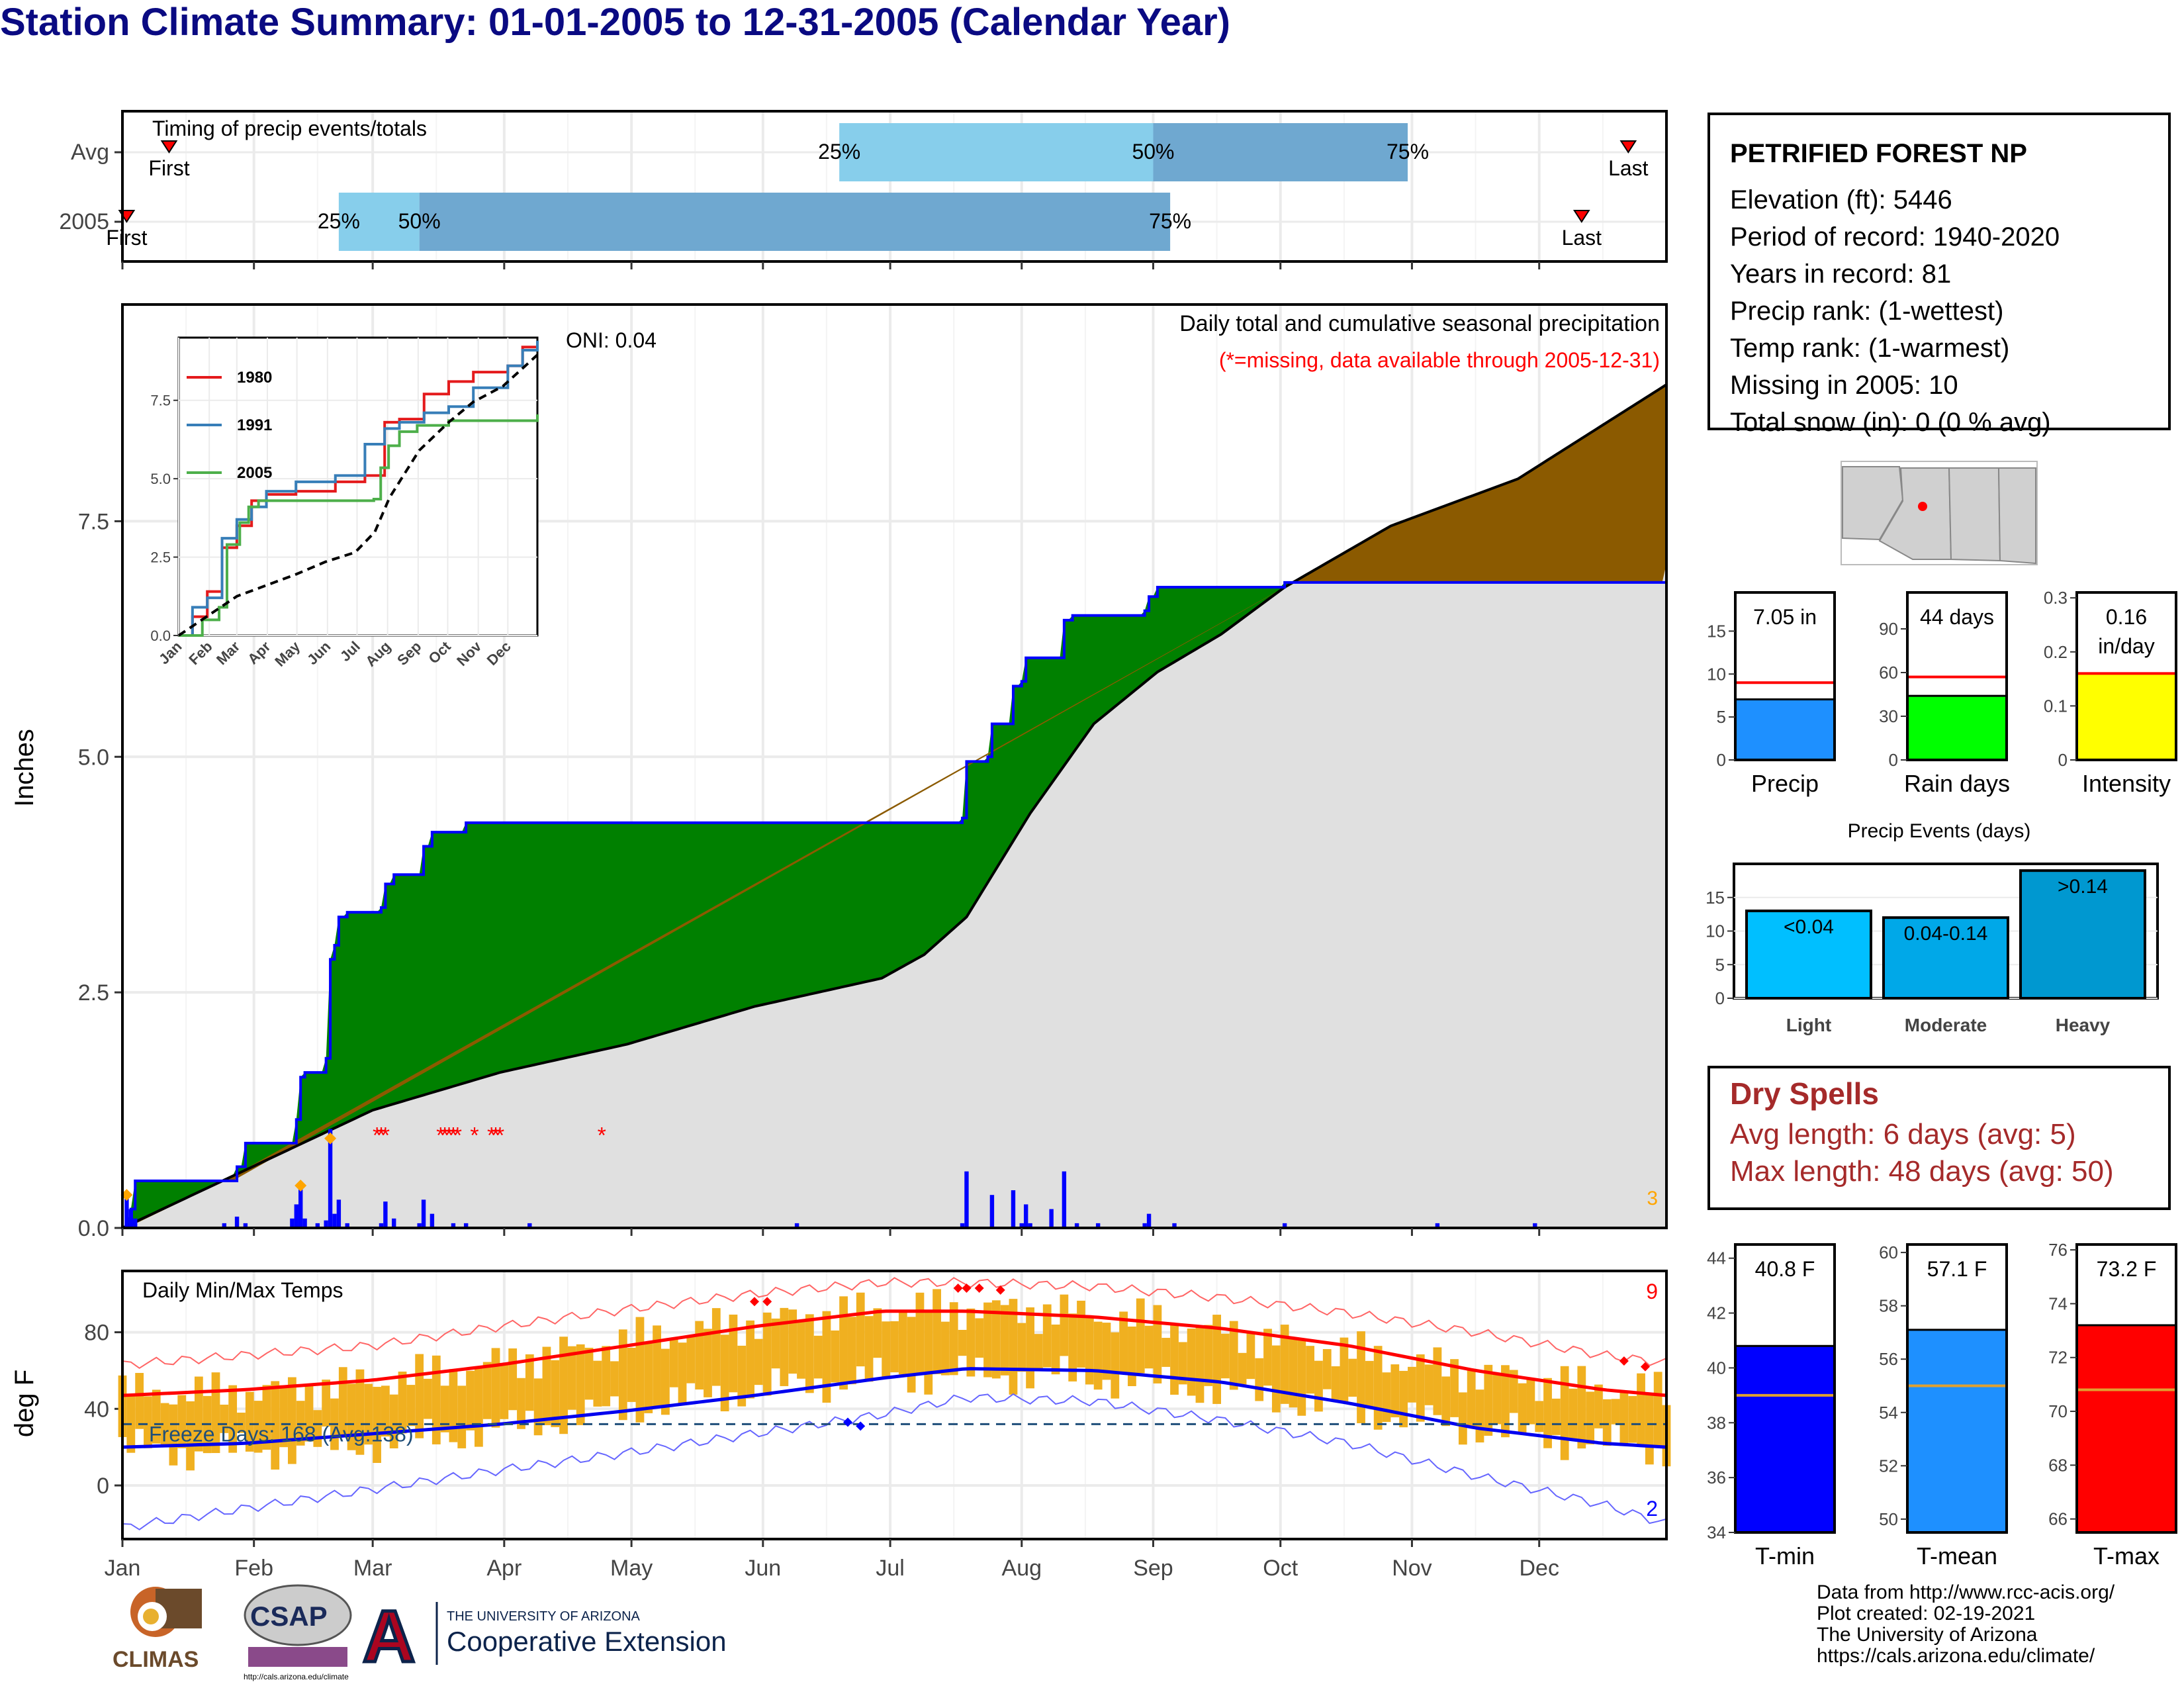 This screenshot has width=2184, height=1688. Describe the element at coordinates (587, 1641) in the screenshot. I see `ua-line2: Cooperative Extension` at that location.